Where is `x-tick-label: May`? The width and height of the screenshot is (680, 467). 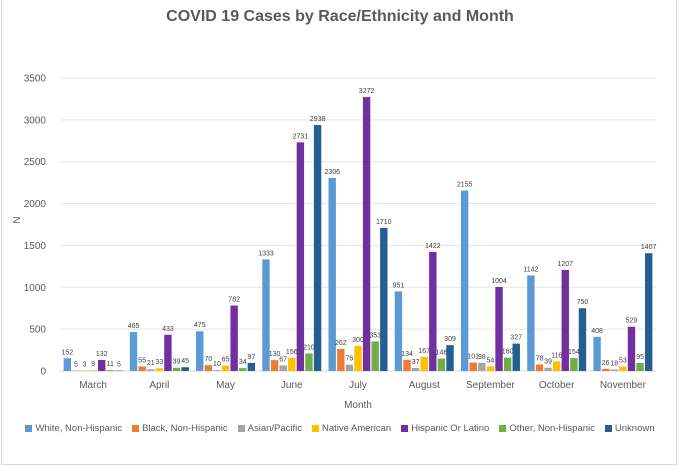 x-tick-label: May is located at coordinates (225, 385).